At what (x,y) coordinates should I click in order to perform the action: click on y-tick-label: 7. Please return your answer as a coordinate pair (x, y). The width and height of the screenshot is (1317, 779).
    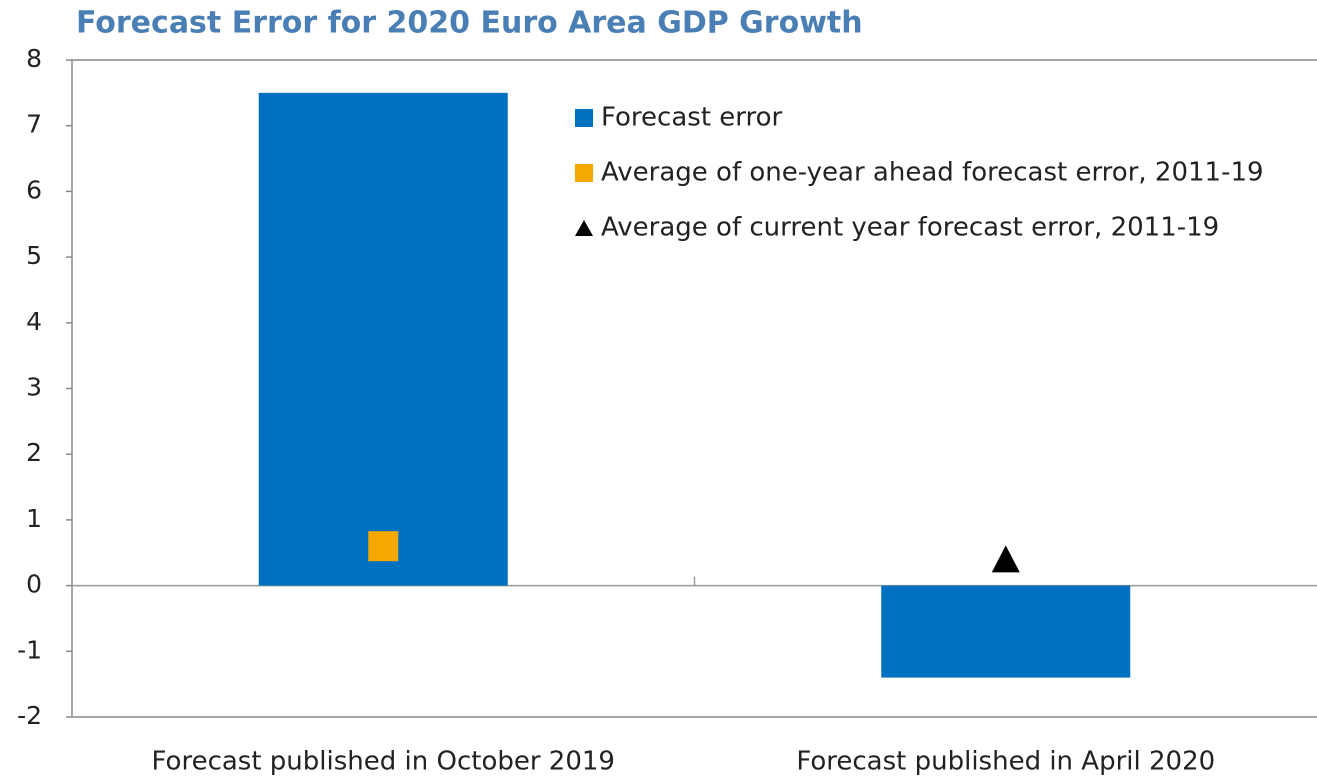
    Looking at the image, I should click on (34, 124).